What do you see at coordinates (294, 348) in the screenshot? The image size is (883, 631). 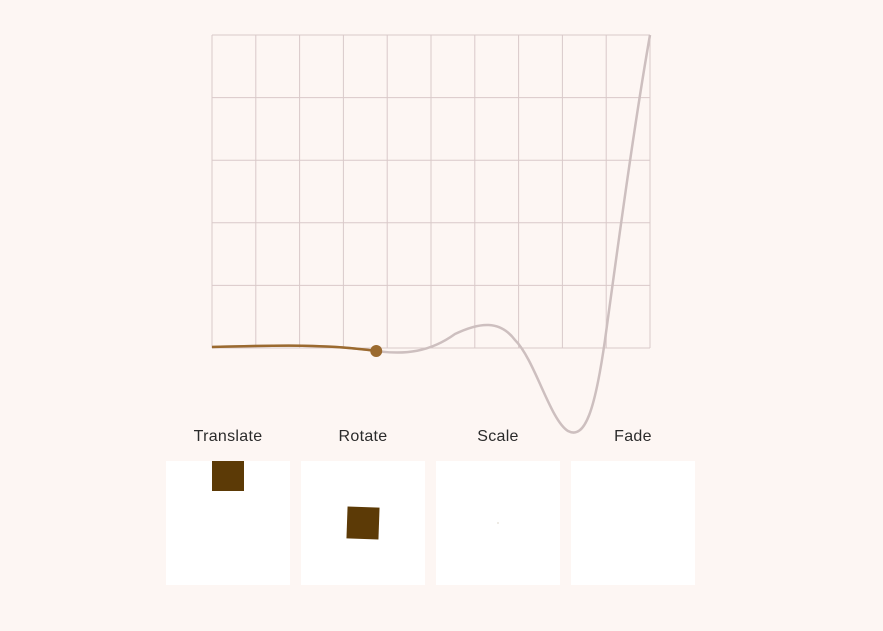 I see `easing-curve-progress` at bounding box center [294, 348].